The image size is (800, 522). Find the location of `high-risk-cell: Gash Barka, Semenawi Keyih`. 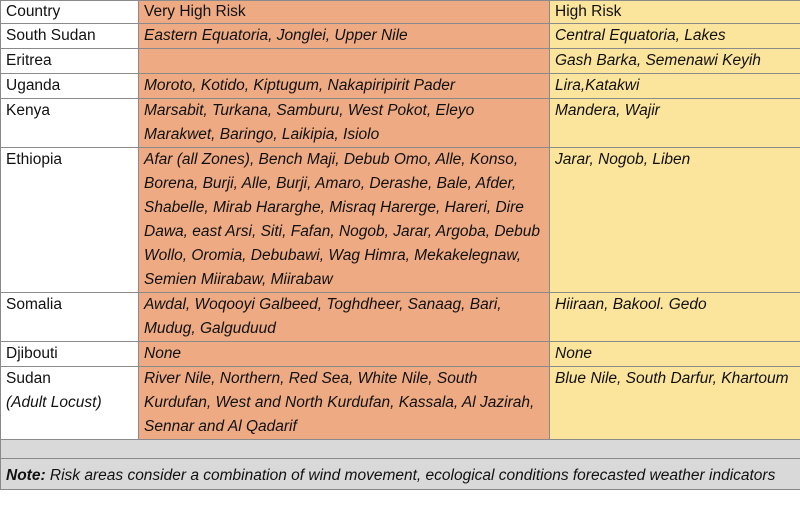

high-risk-cell: Gash Barka, Semenawi Keyih is located at coordinates (674, 61).